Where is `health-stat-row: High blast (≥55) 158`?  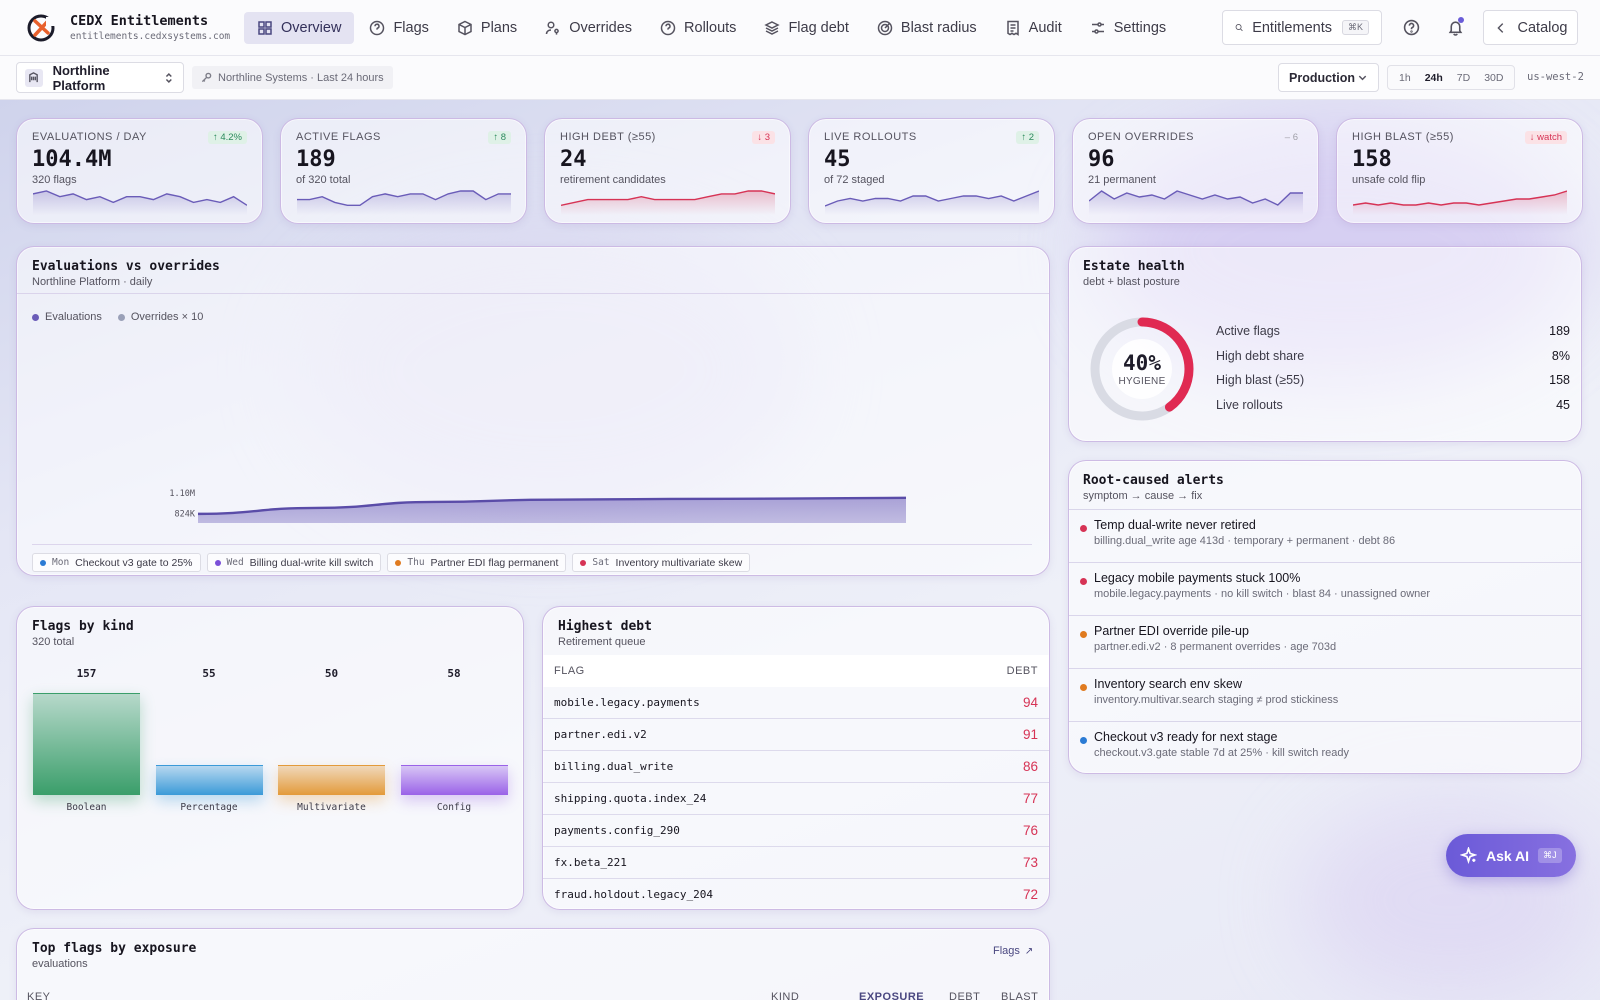 health-stat-row: High blast (≥55) 158 is located at coordinates (1393, 380).